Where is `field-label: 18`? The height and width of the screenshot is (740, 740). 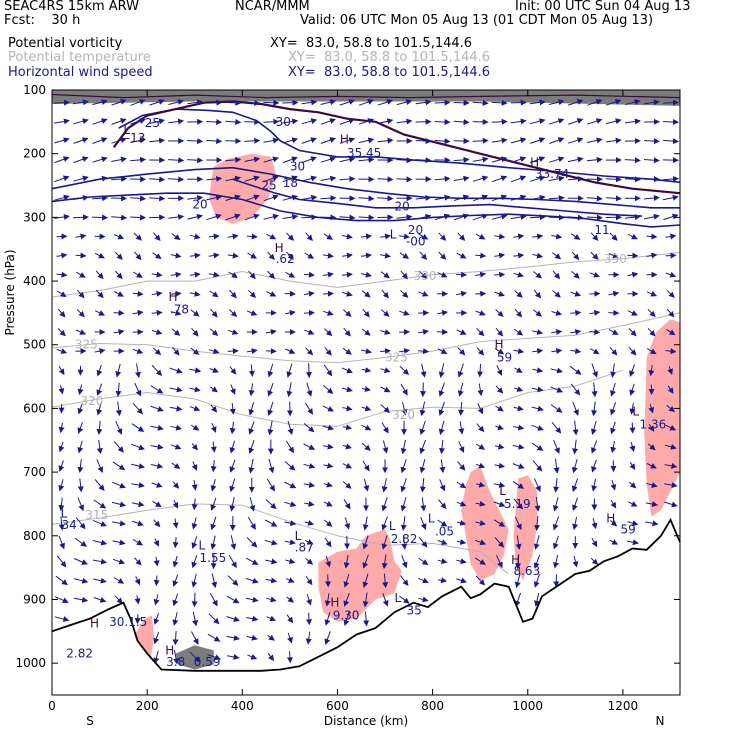 field-label: 18 is located at coordinates (290, 183).